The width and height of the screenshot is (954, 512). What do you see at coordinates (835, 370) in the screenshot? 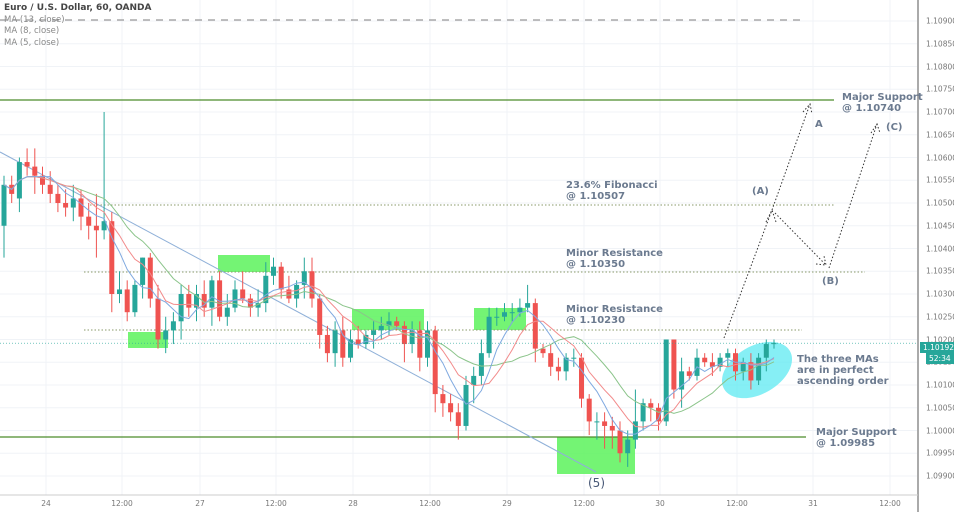
I see `annotation-line: are in perfect` at bounding box center [835, 370].